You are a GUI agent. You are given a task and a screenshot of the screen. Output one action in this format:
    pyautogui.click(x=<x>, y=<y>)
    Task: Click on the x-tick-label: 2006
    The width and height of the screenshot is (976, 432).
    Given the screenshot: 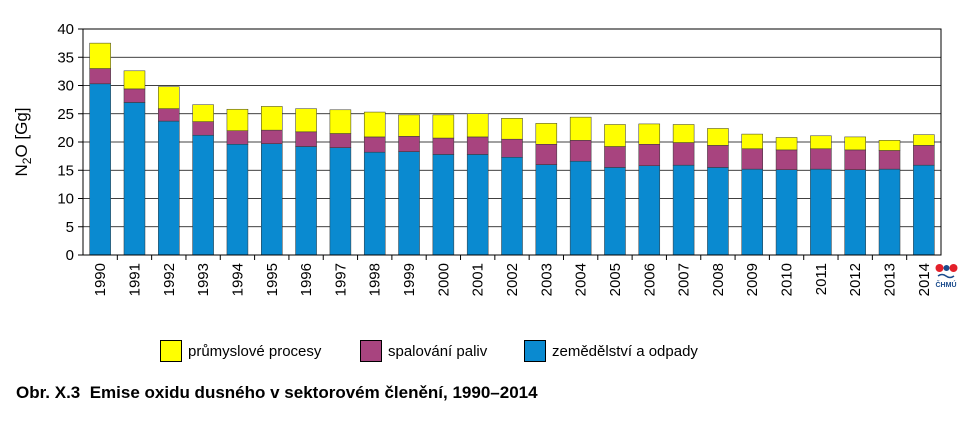 What is the action you would take?
    pyautogui.click(x=649, y=279)
    